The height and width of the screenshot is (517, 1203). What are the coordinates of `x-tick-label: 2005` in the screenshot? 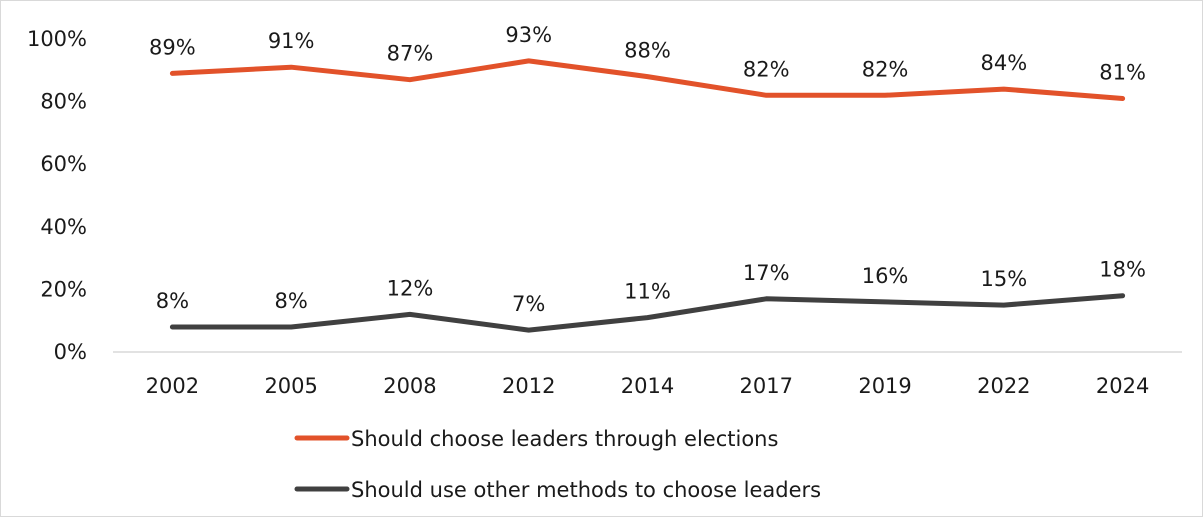 It's located at (290, 386).